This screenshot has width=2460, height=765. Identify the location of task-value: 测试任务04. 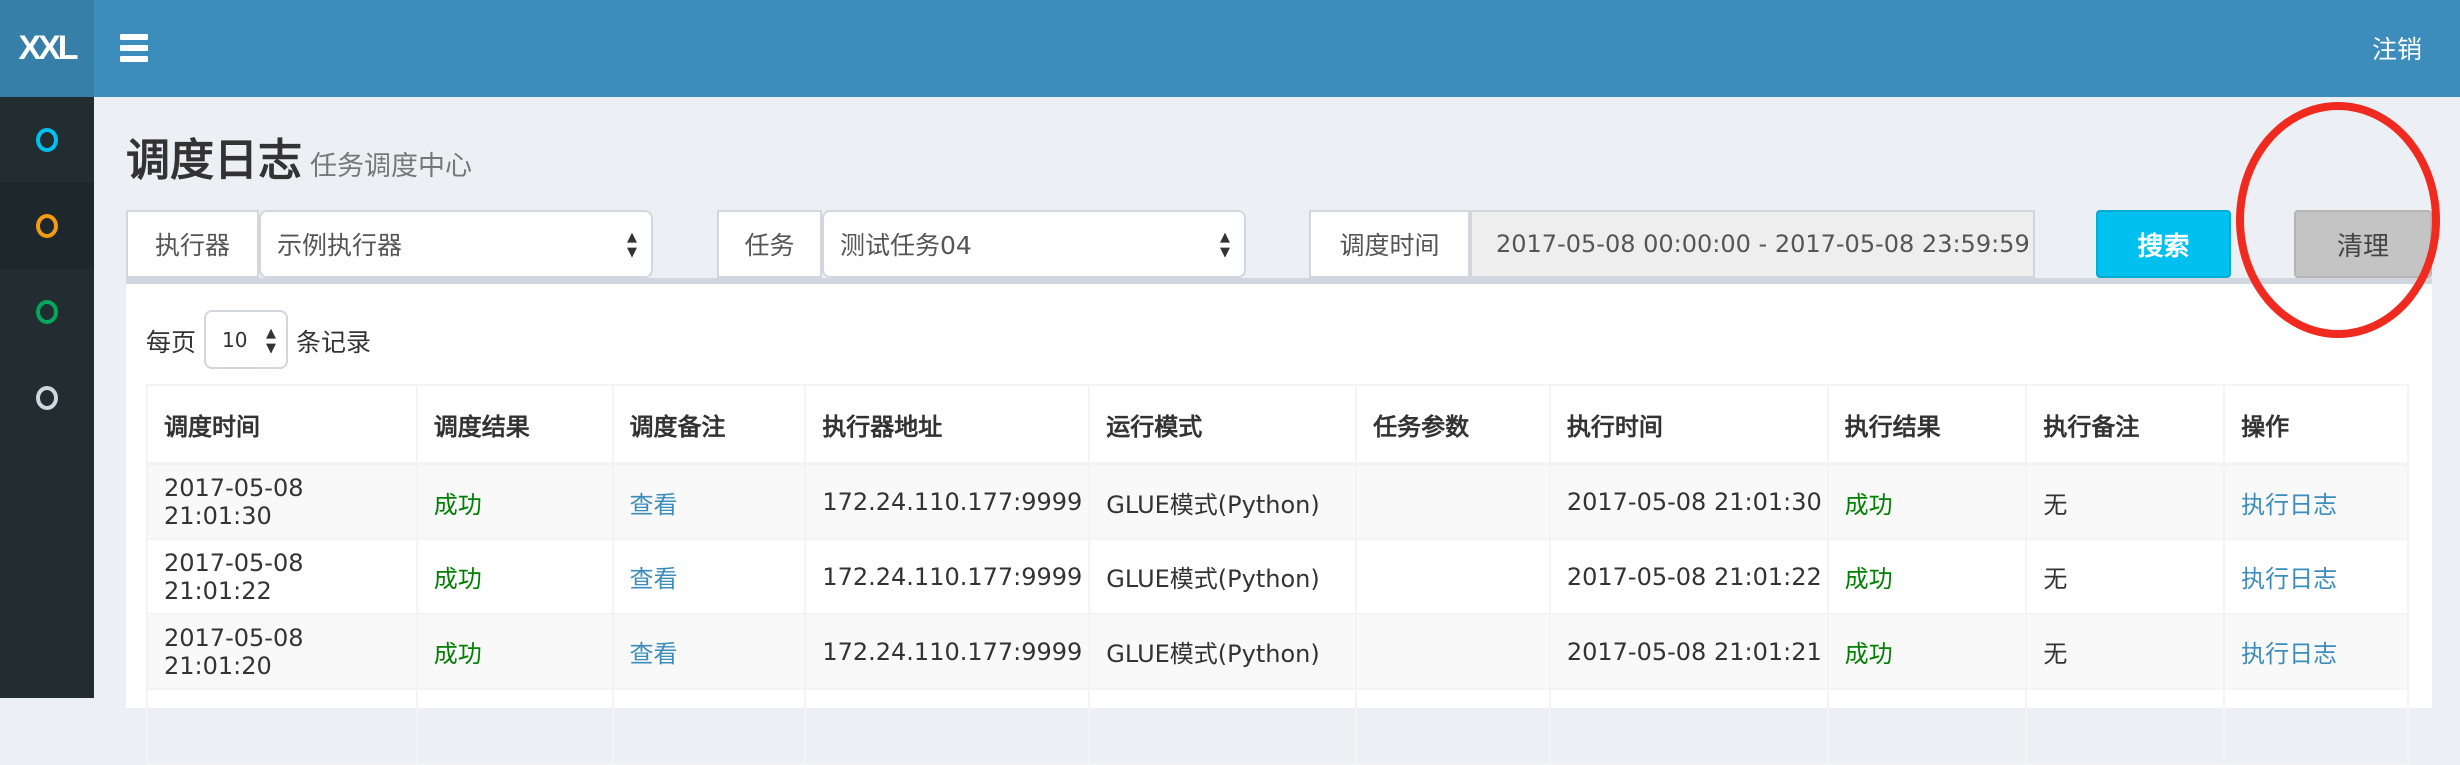
(906, 245).